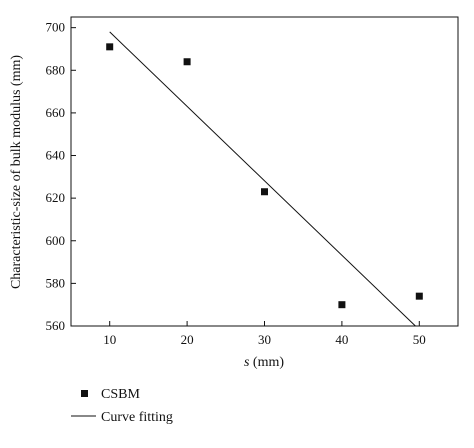  Describe the element at coordinates (264, 339) in the screenshot. I see `x-tick-label: 30` at that location.